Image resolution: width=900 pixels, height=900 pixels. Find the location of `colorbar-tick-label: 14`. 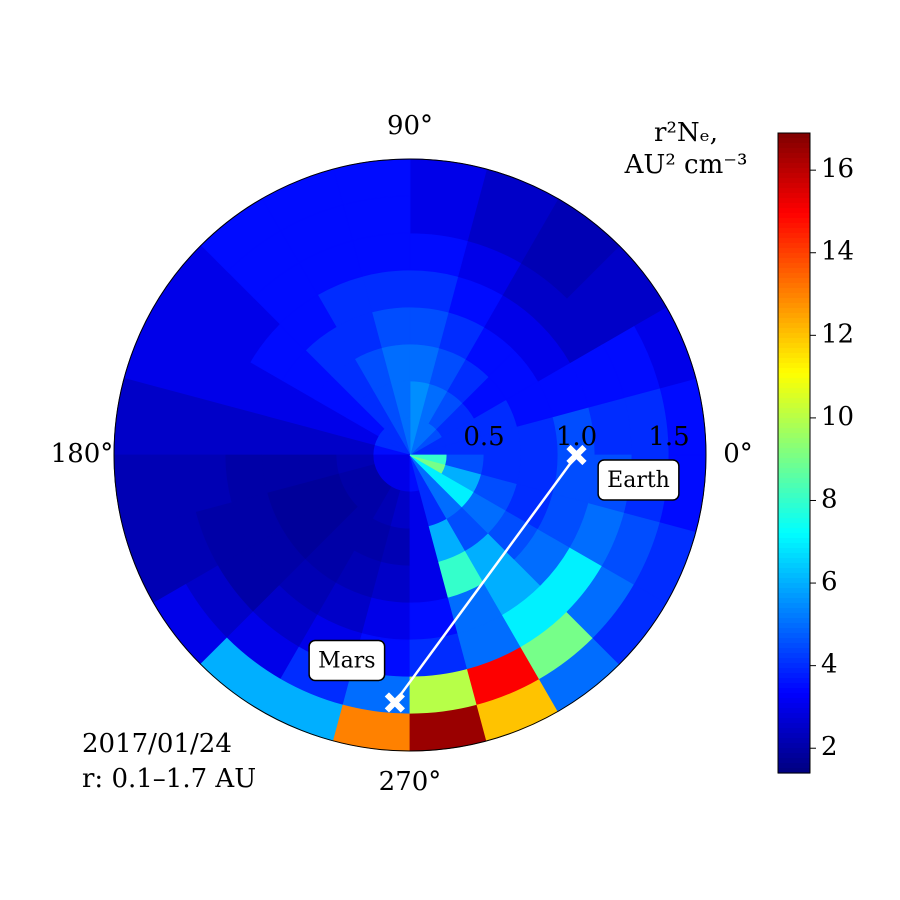

colorbar-tick-label: 14 is located at coordinates (837, 252).